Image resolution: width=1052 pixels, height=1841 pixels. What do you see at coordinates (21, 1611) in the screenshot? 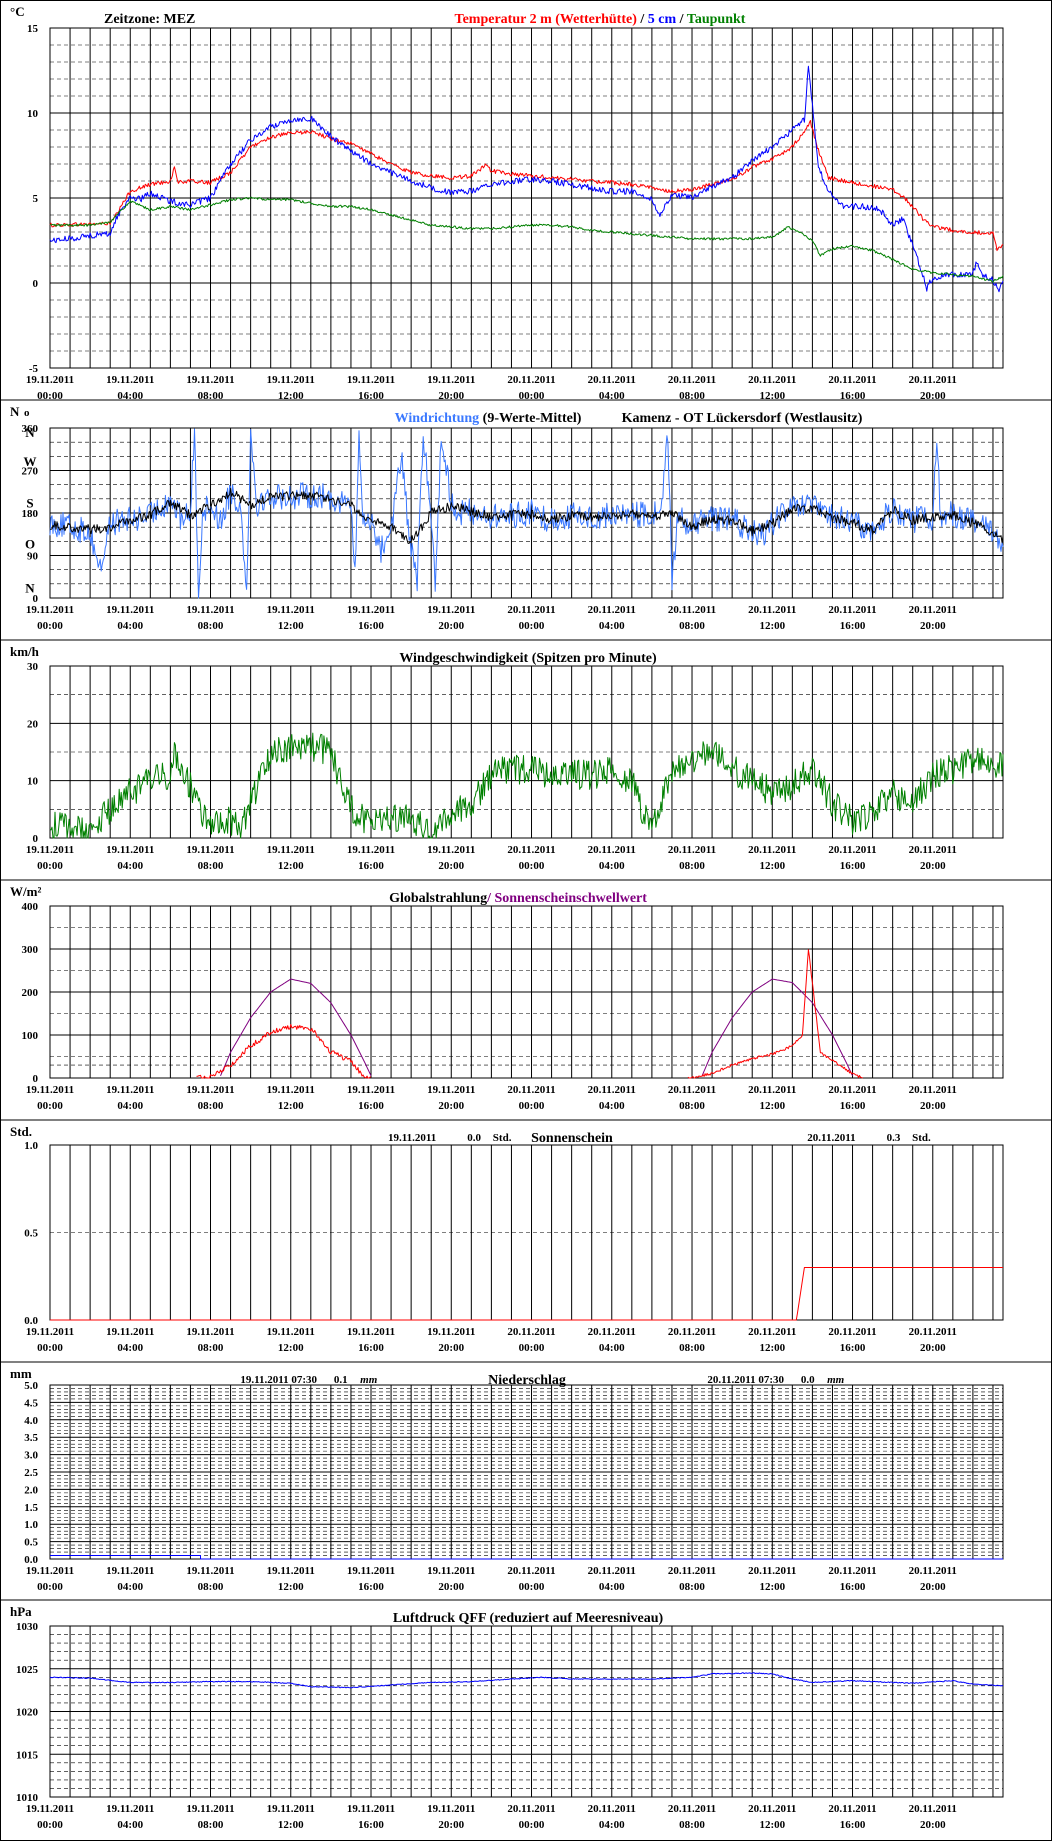
I see `unit-label: hPa` at bounding box center [21, 1611].